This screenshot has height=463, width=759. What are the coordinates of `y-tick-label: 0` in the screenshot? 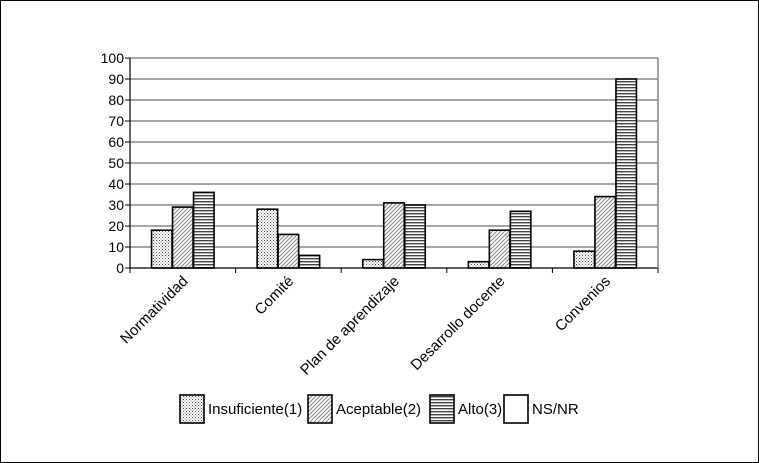 It's located at (120, 268).